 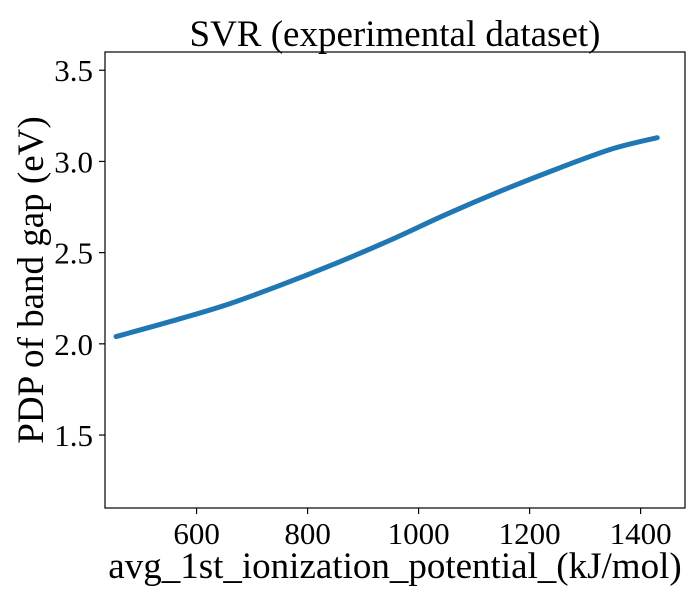 I want to click on x-axis-ticks: 600 800 1000 1200 1400, so click(x=422, y=529).